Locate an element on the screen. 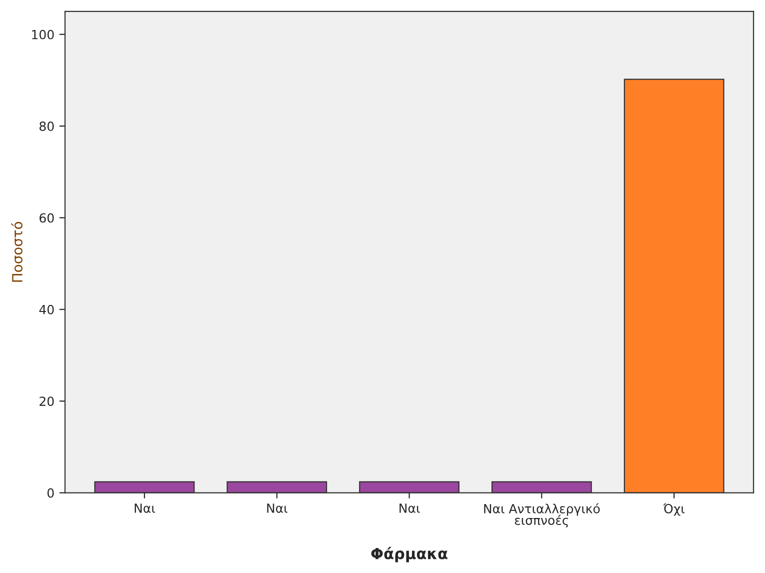  y-tick-label: 100 is located at coordinates (43, 35).